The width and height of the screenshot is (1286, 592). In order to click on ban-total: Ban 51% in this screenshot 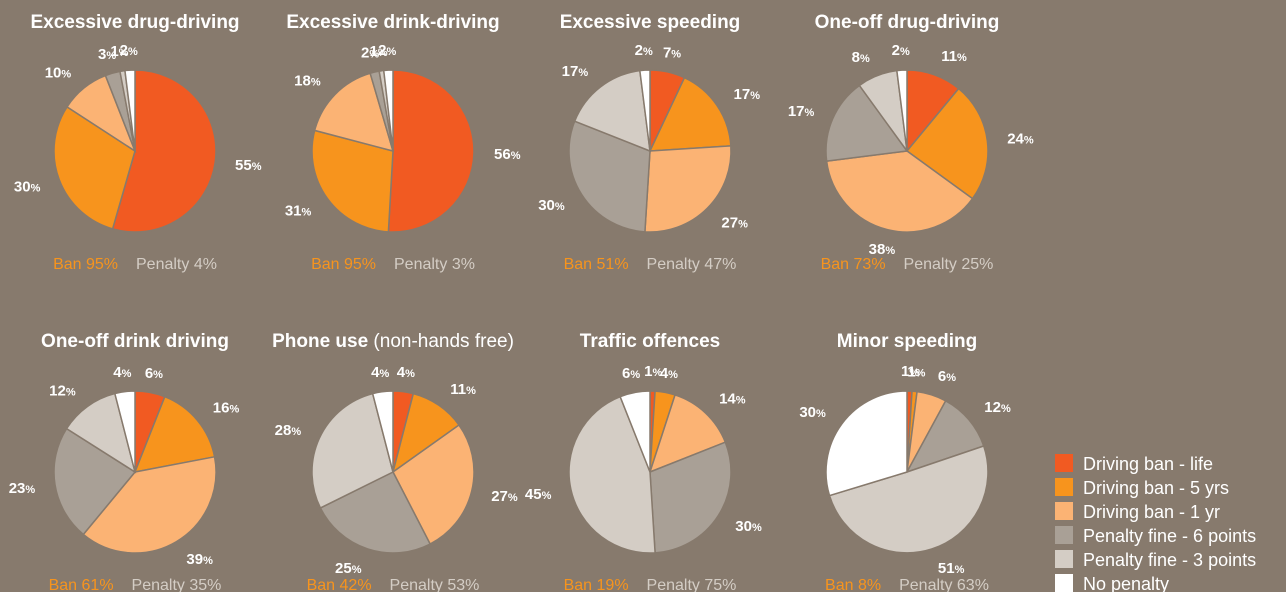, I will do `click(596, 264)`.